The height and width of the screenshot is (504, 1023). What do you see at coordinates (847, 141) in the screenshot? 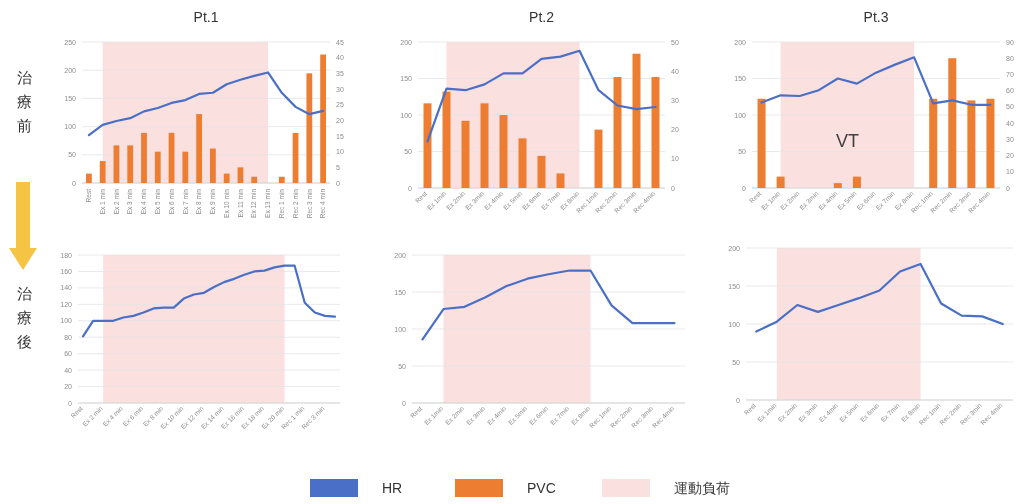
I see `annotation: VT` at bounding box center [847, 141].